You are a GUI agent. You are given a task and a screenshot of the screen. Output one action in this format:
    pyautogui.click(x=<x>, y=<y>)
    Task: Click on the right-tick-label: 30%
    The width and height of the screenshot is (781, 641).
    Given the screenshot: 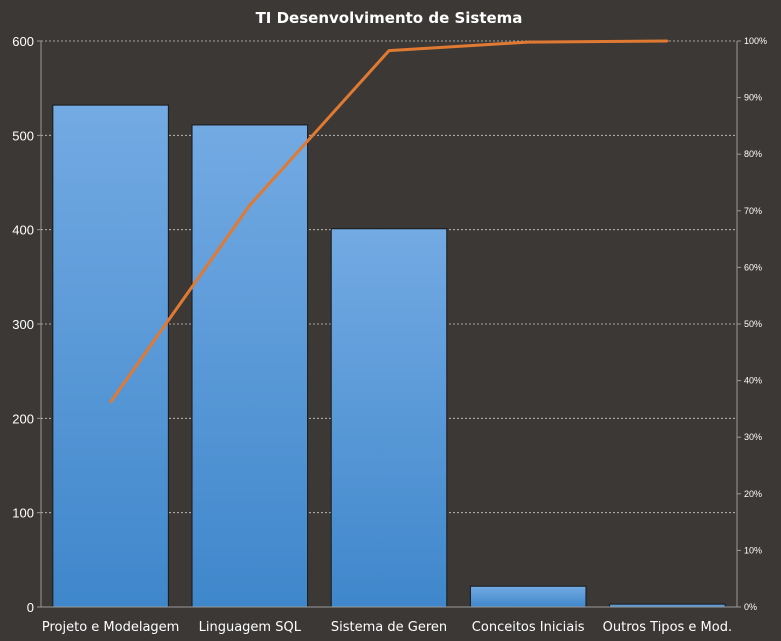 What is the action you would take?
    pyautogui.click(x=753, y=437)
    